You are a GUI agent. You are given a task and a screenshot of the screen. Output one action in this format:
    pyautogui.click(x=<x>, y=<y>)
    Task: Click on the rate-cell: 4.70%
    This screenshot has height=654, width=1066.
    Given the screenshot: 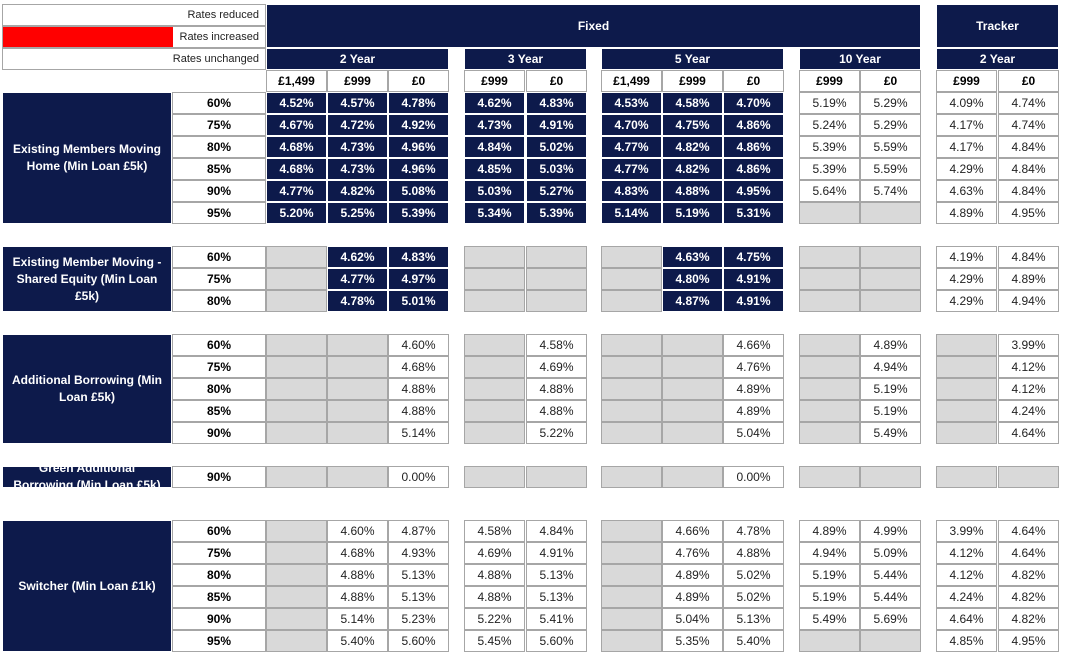 What is the action you would take?
    pyautogui.click(x=753, y=103)
    